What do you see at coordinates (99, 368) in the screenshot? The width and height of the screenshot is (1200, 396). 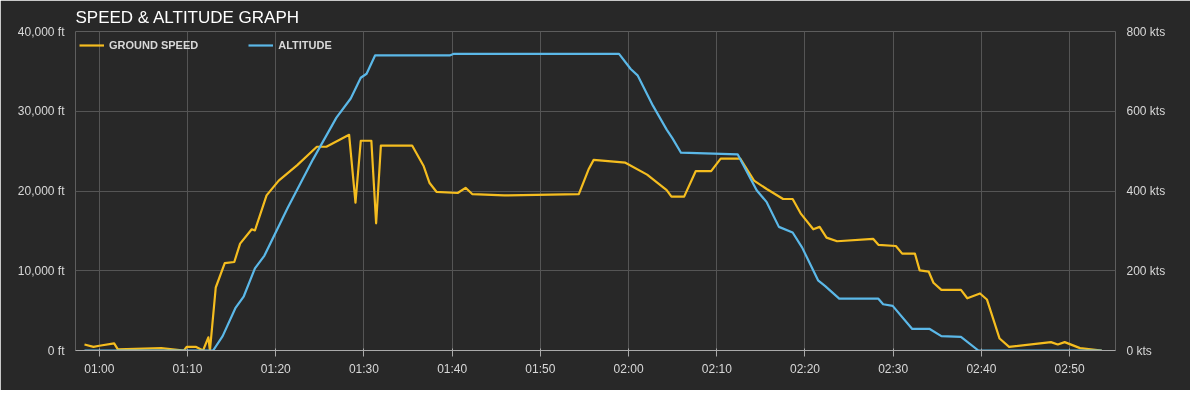 I see `x-tick-label: 01:00` at bounding box center [99, 368].